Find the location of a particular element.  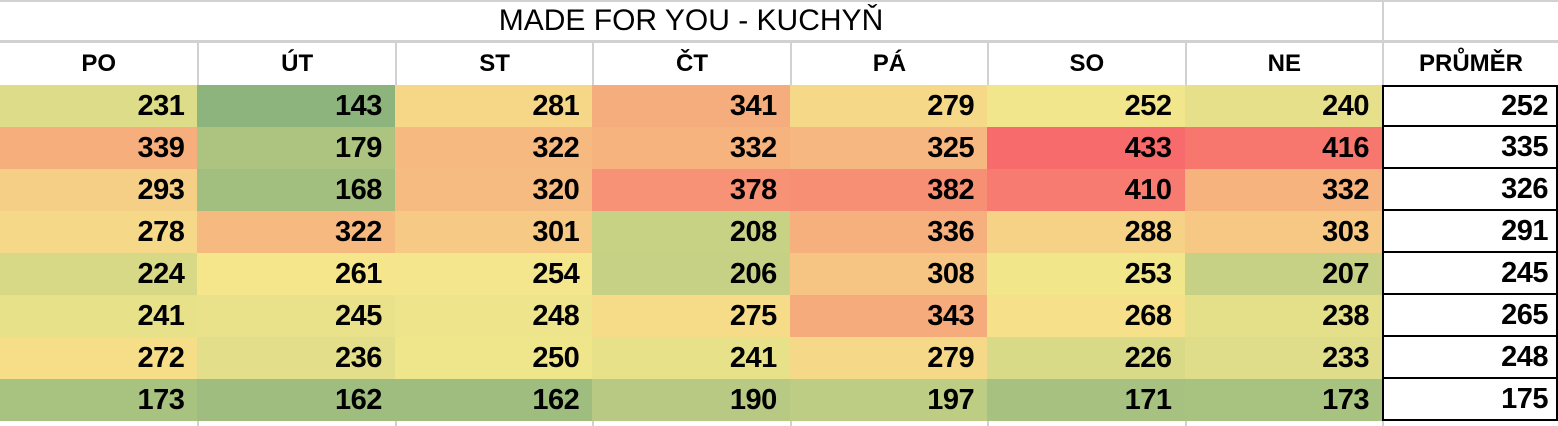

table-row: 293 168 320 378 382 410 332 326 is located at coordinates (779, 190).